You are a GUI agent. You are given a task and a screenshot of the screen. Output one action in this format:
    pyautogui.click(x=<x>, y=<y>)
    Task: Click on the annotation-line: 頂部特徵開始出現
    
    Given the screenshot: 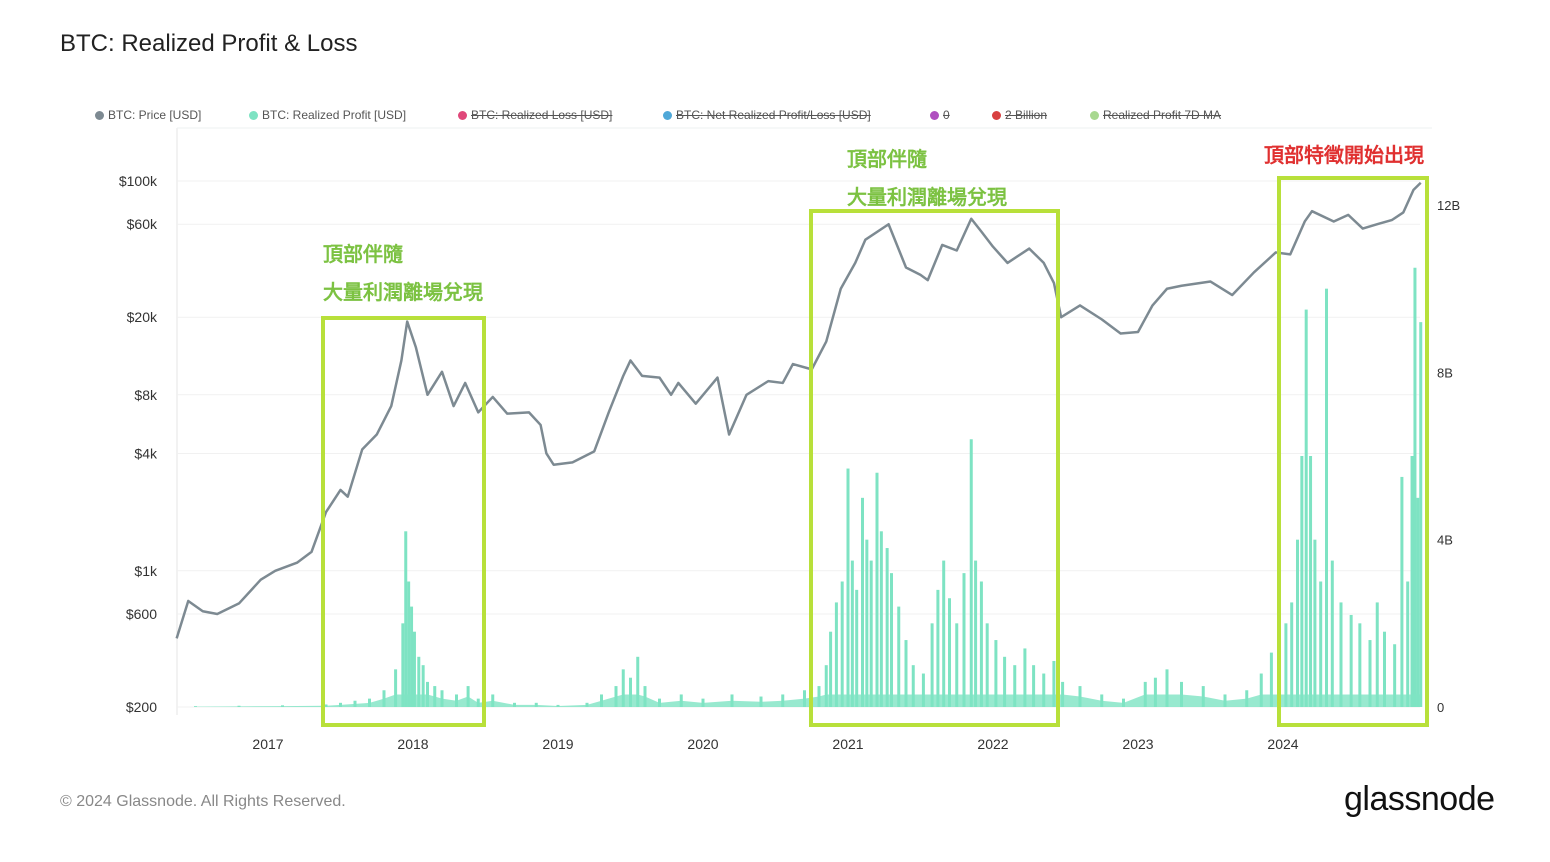 What is the action you would take?
    pyautogui.click(x=1344, y=156)
    